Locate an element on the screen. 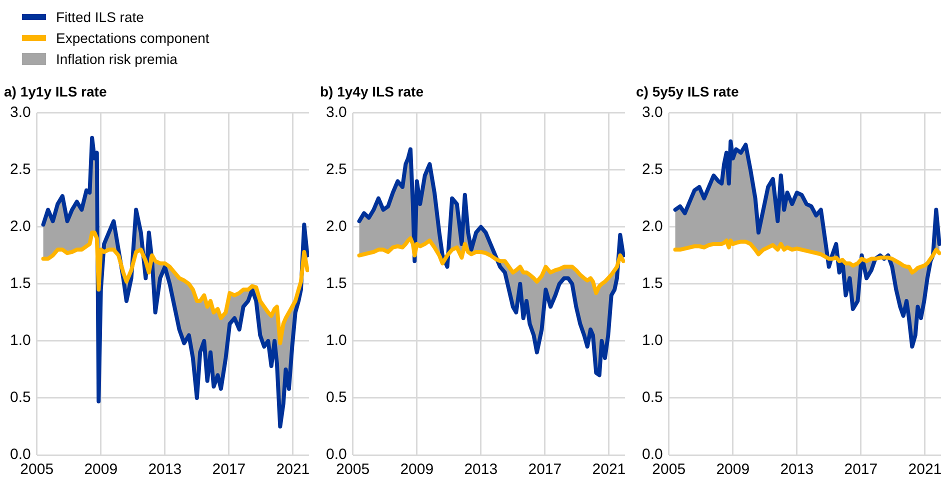 Image resolution: width=950 pixels, height=490 pixels. chart-title: b) 1y4y ILS rate is located at coordinates (372, 91).